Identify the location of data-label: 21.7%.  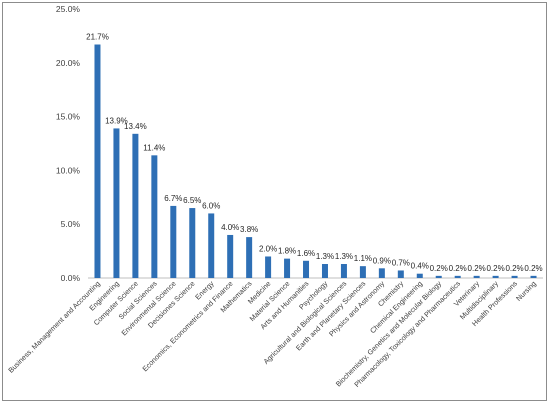
(97, 37).